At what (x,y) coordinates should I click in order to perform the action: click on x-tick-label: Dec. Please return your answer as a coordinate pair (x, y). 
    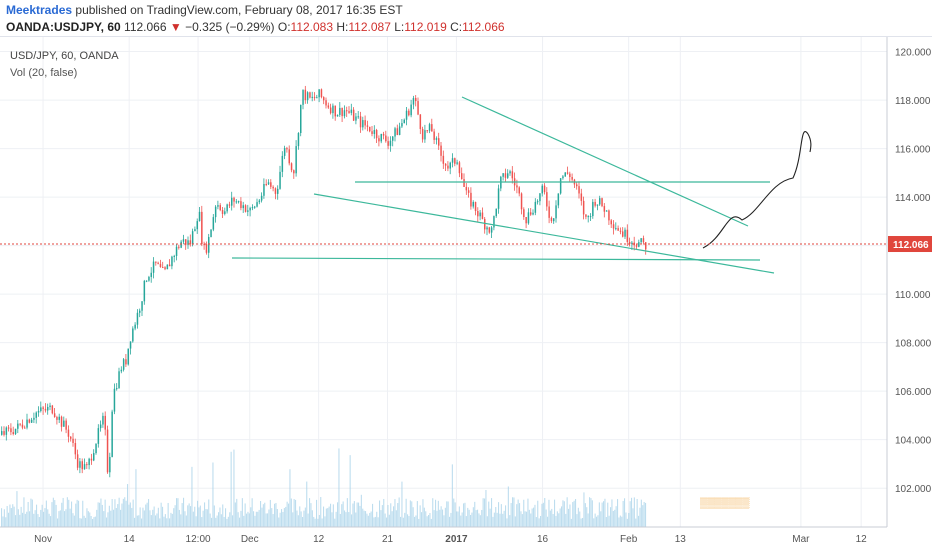
    Looking at the image, I should click on (250, 539).